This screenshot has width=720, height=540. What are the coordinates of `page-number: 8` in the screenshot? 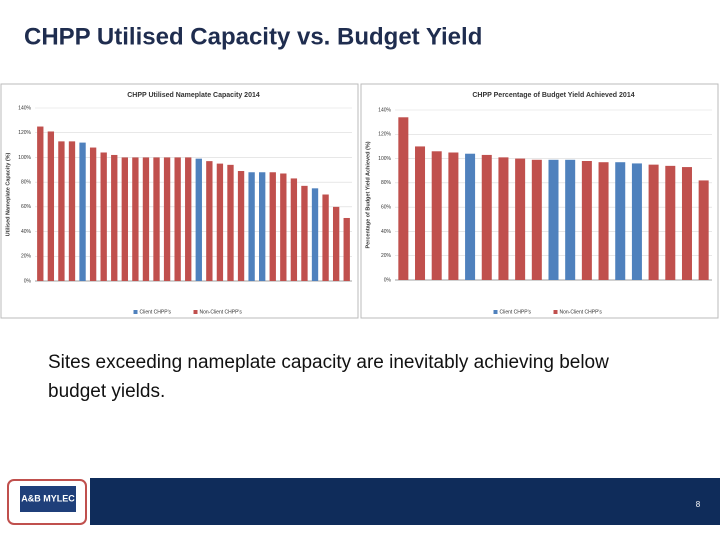 It's located at (698, 504).